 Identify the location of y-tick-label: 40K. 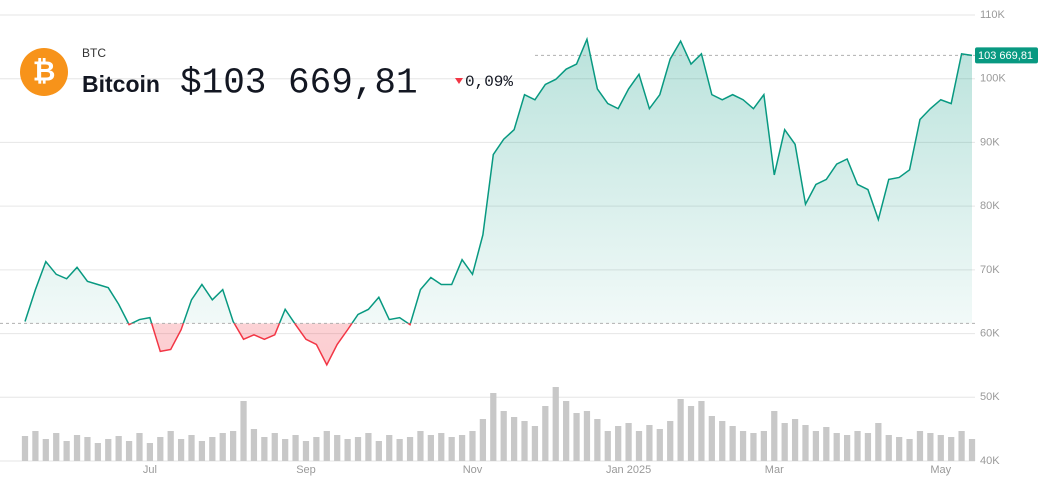
(990, 461).